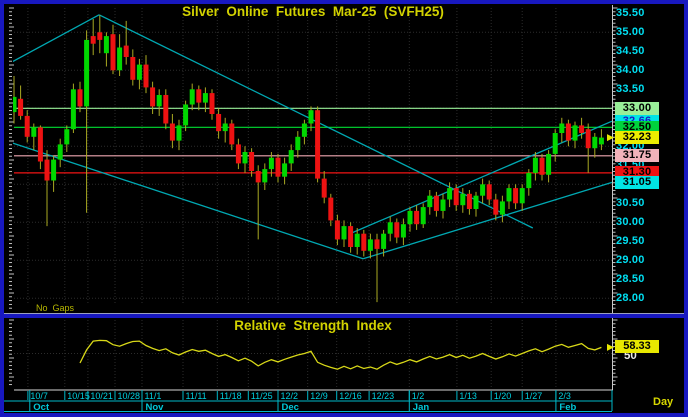  I want to click on date-tick-label: 11/25, so click(261, 396).